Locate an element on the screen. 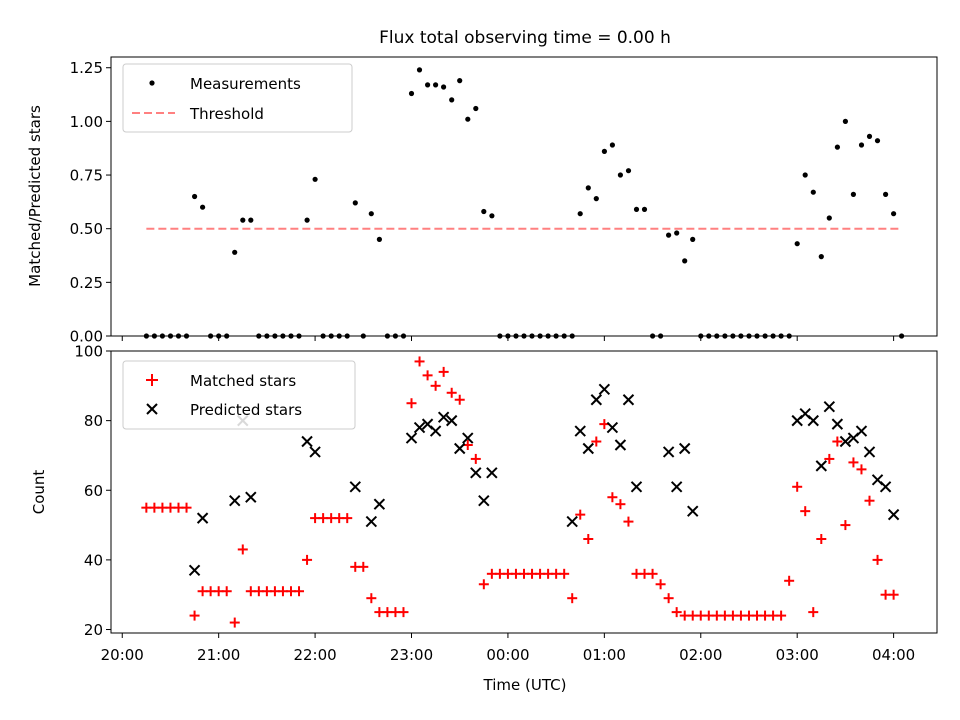  bottom-x-tick-label: 00:00 is located at coordinates (507, 655).